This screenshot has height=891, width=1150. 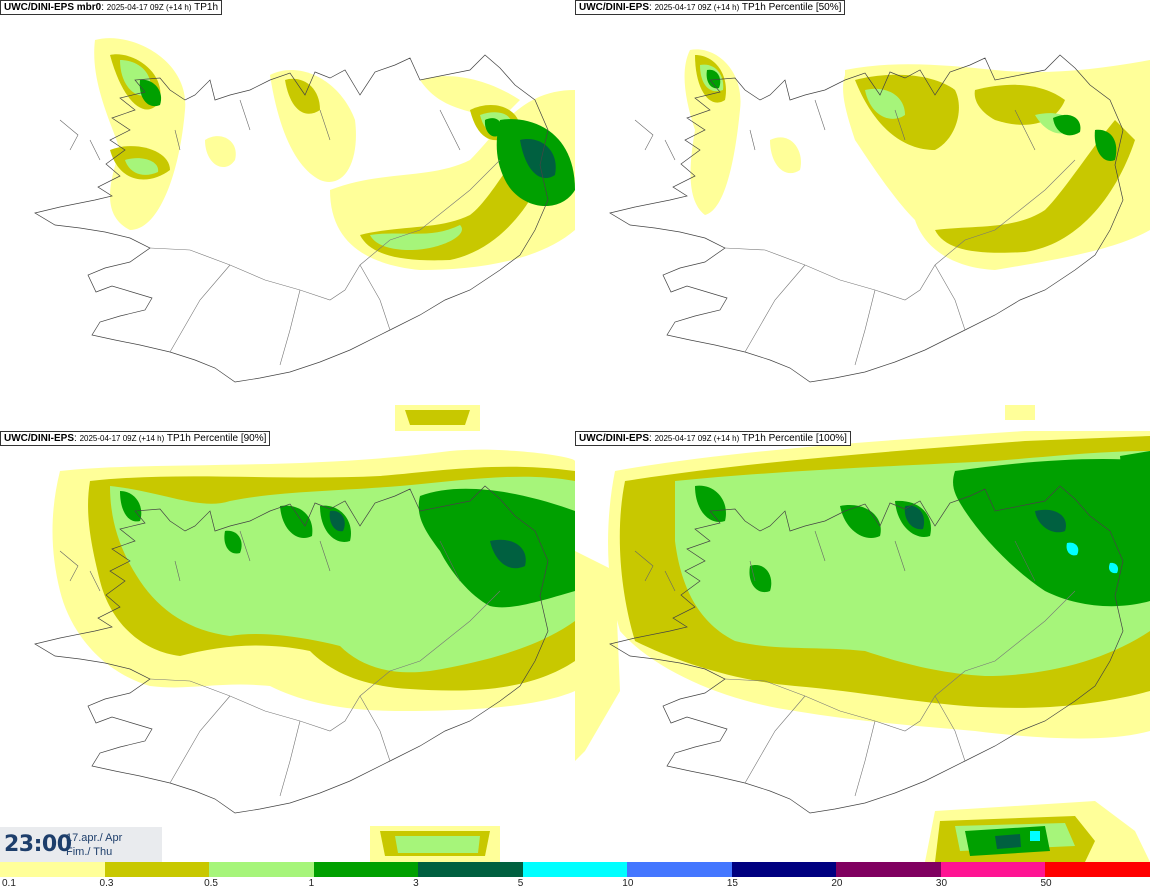 What do you see at coordinates (211, 883) in the screenshot?
I see `legend-tick-label: 0.5` at bounding box center [211, 883].